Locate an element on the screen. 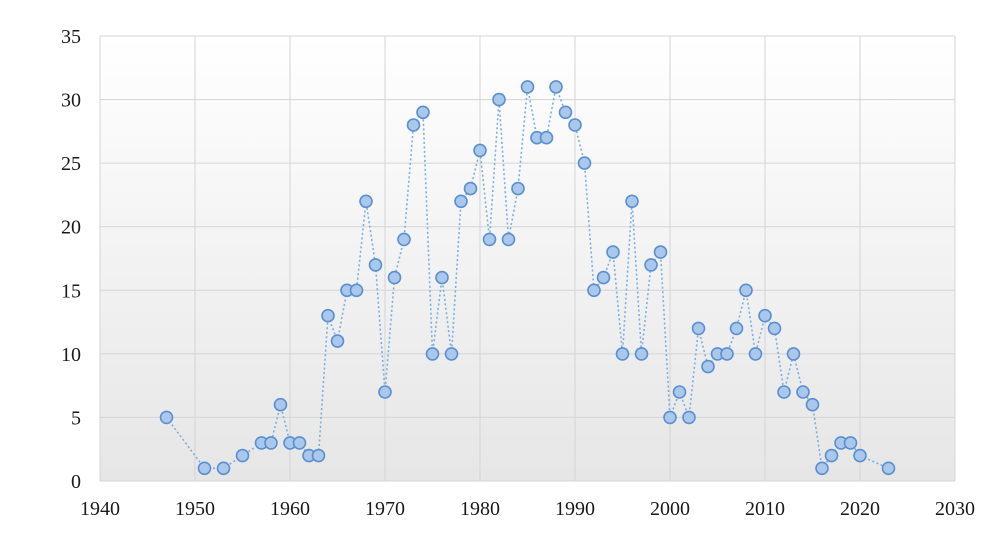  x-tick-label: 1960 is located at coordinates (290, 509).